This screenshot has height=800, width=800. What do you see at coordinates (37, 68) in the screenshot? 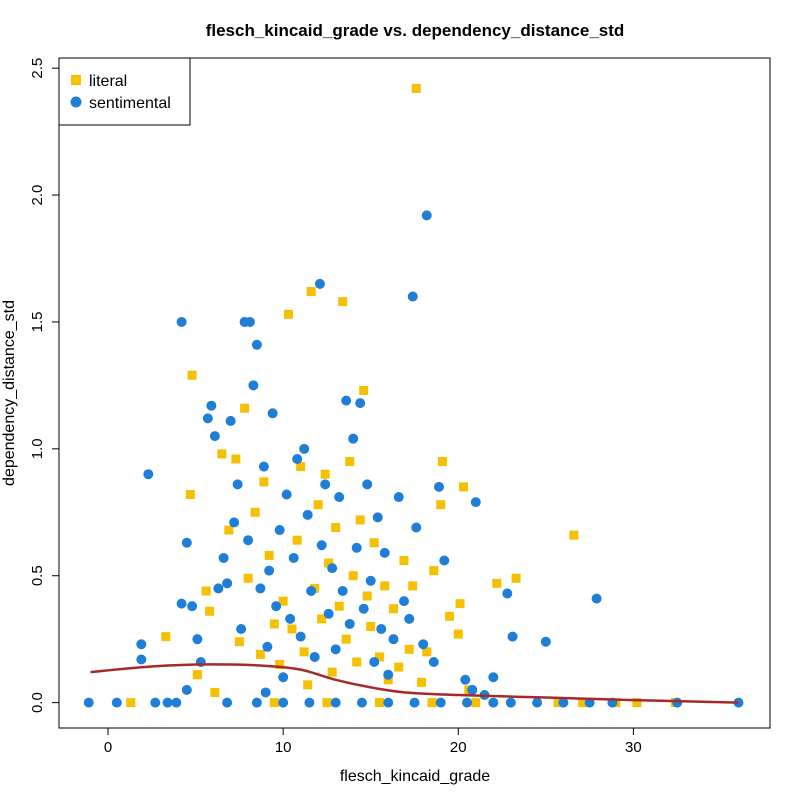
I see `y-tick-label: 2.5` at bounding box center [37, 68].